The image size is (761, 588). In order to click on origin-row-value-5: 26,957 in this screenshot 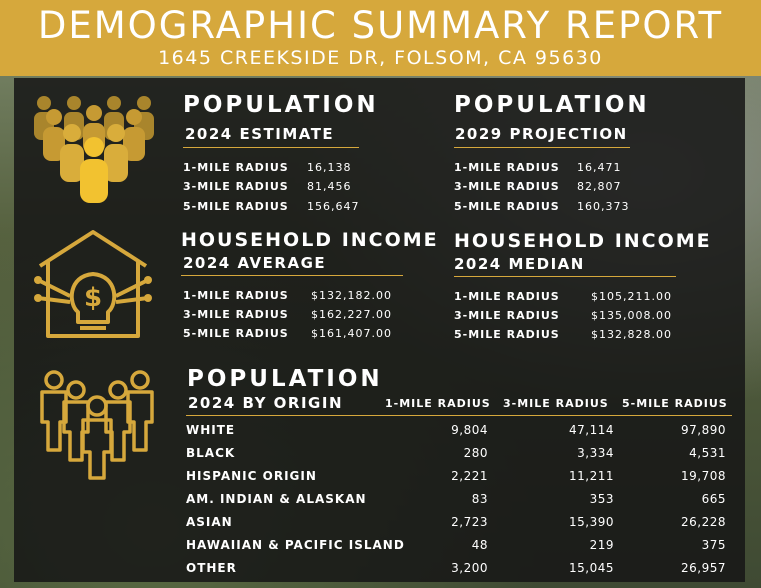, I will do `click(703, 568)`.